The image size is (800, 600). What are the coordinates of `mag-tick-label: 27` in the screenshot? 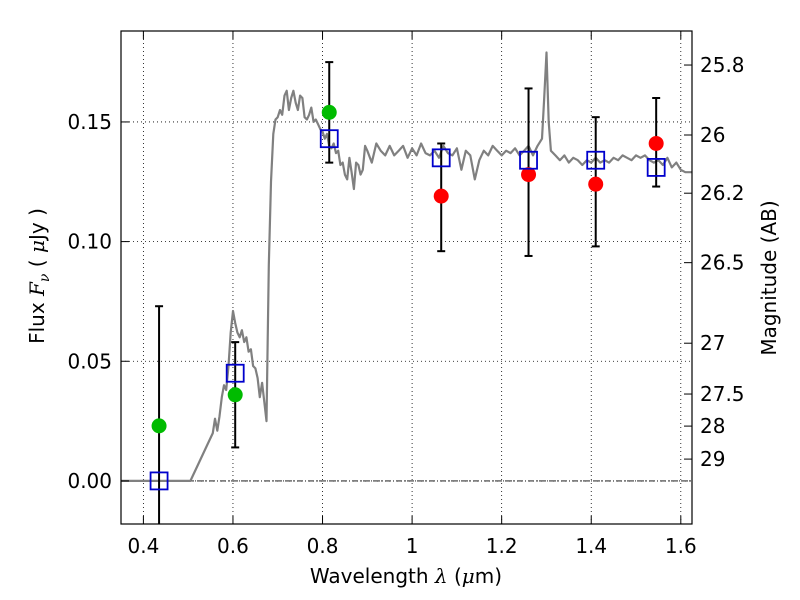 It's located at (712, 343).